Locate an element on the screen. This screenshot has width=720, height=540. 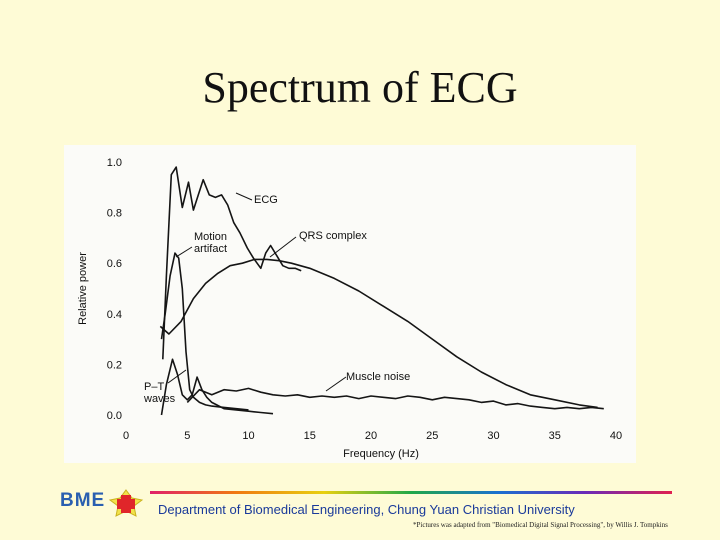
x-tick-label: 30 is located at coordinates (493, 436).